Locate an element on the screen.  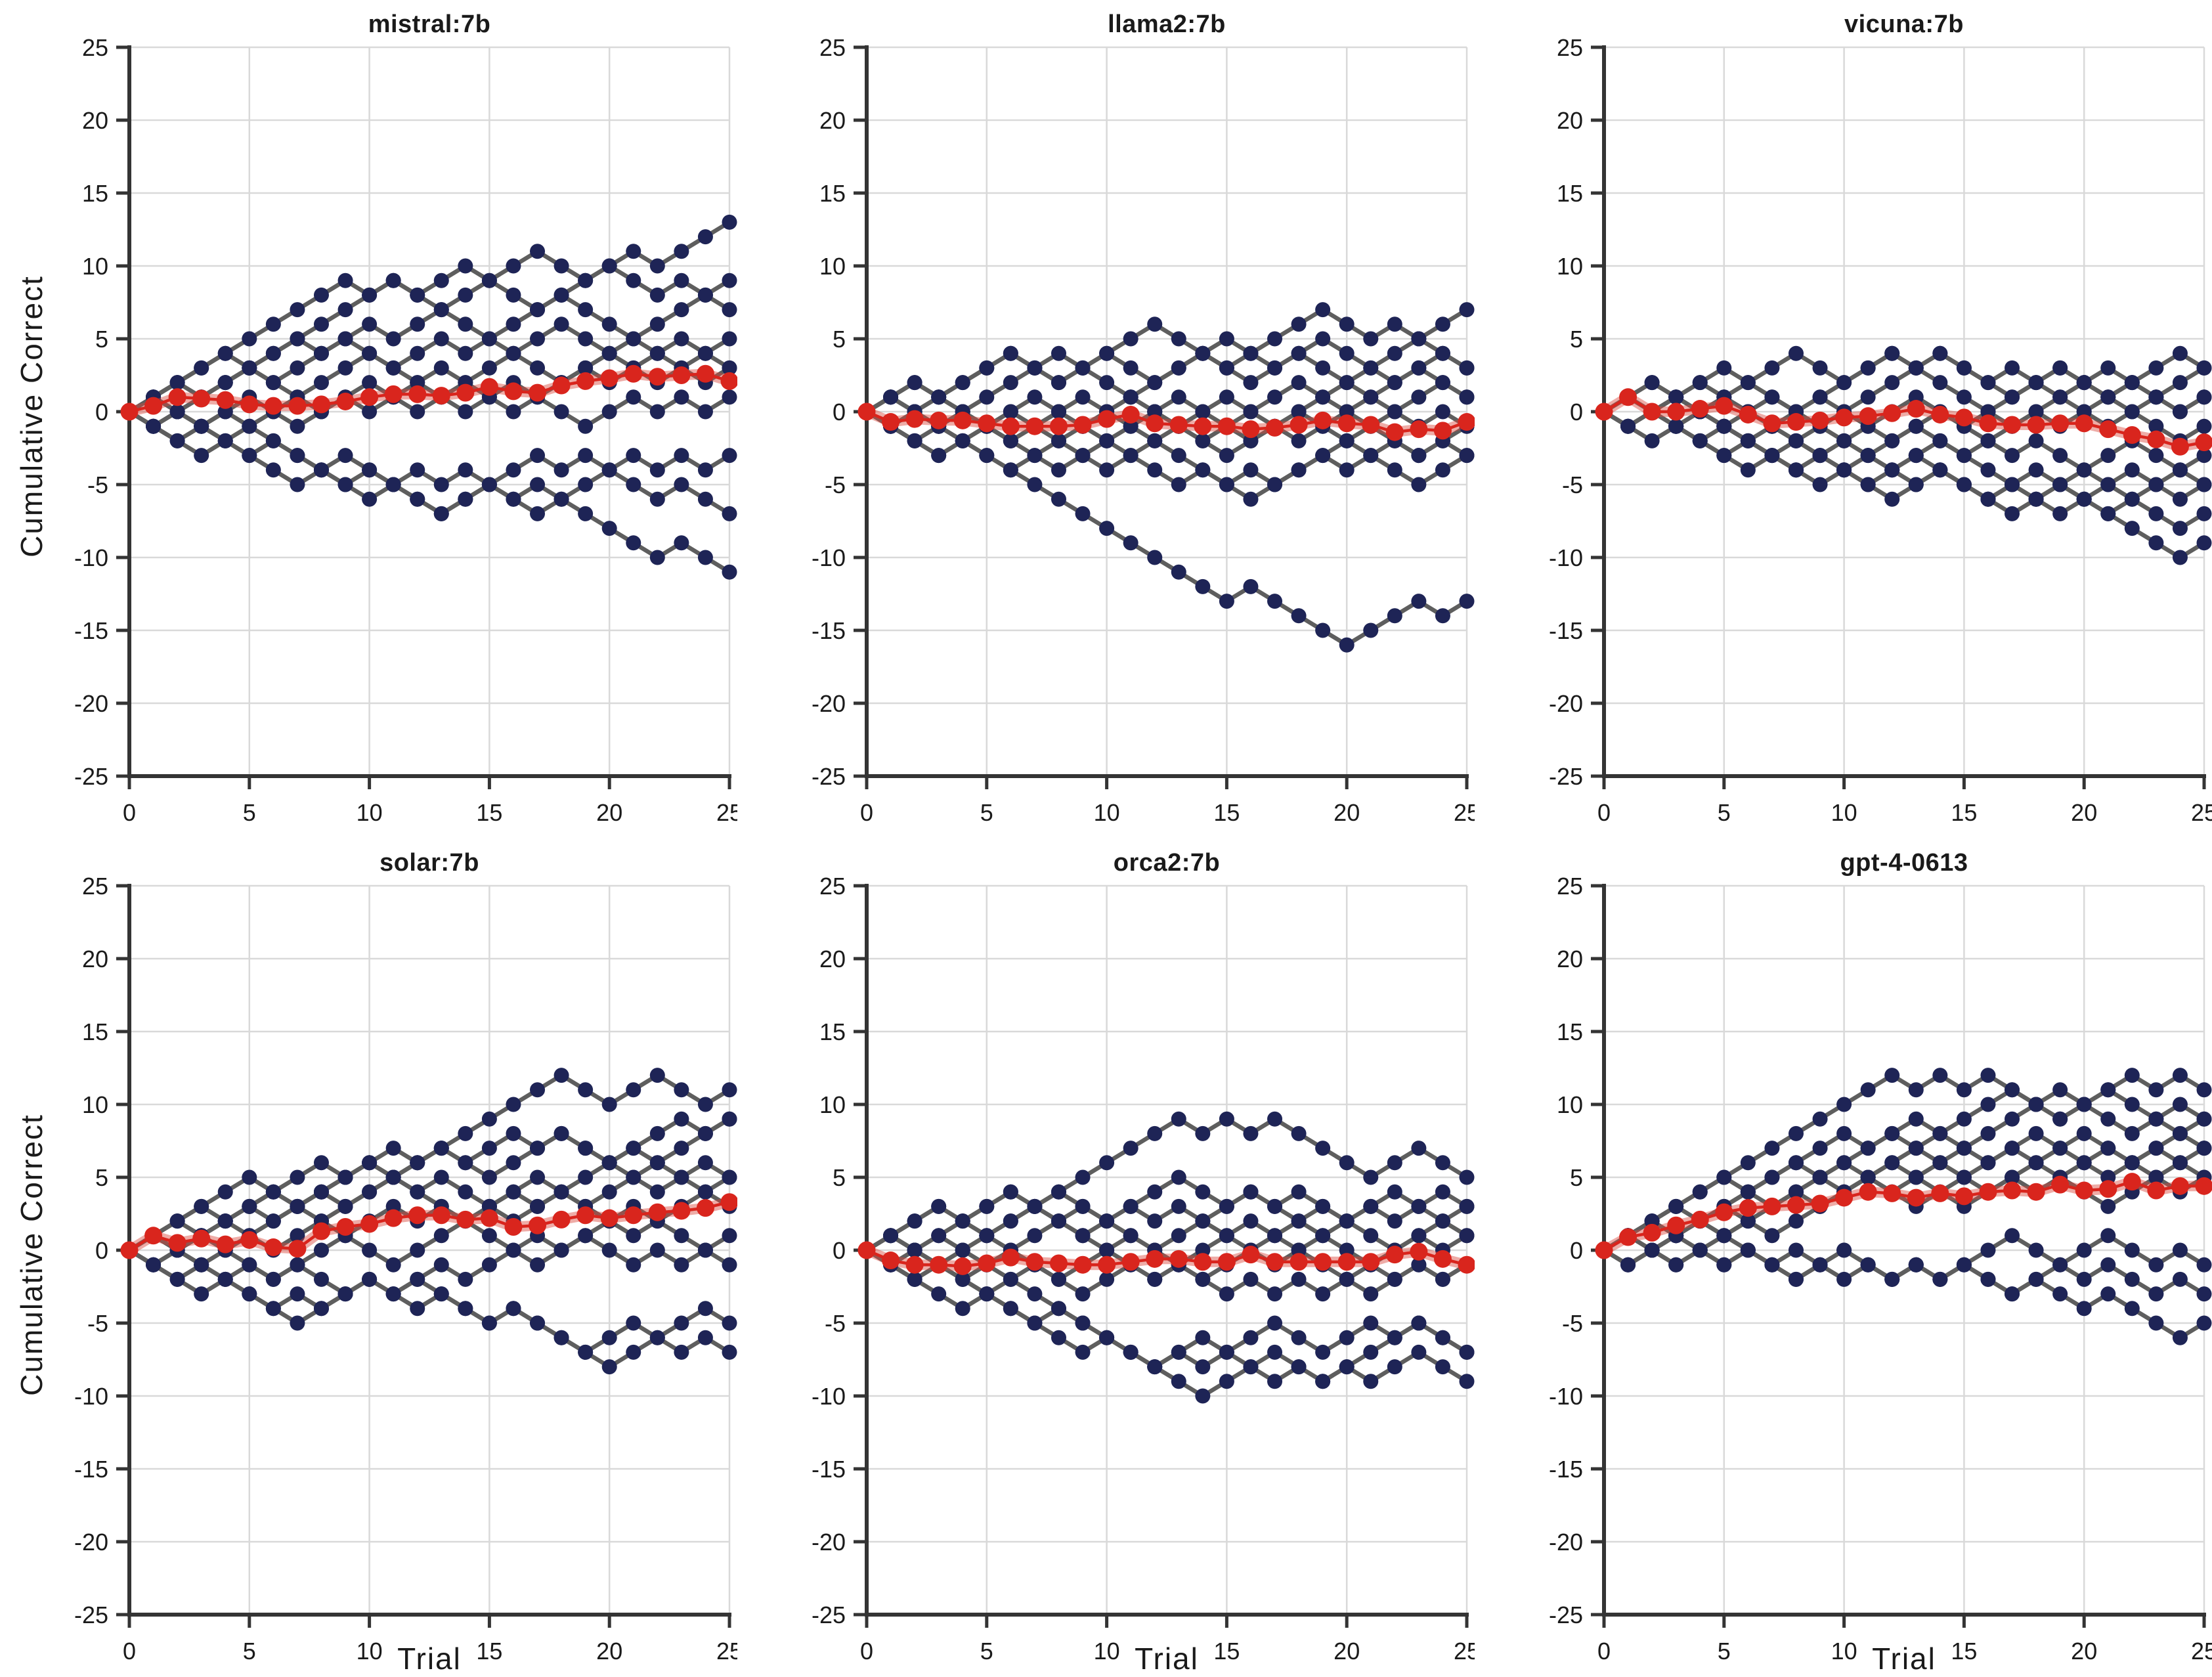
chart-canvas-vicuna-7b: -25 -20 -15 -10 -5 0 5 10 15 20 25 0 5 10 15 20 25 is located at coordinates (1881, 430).